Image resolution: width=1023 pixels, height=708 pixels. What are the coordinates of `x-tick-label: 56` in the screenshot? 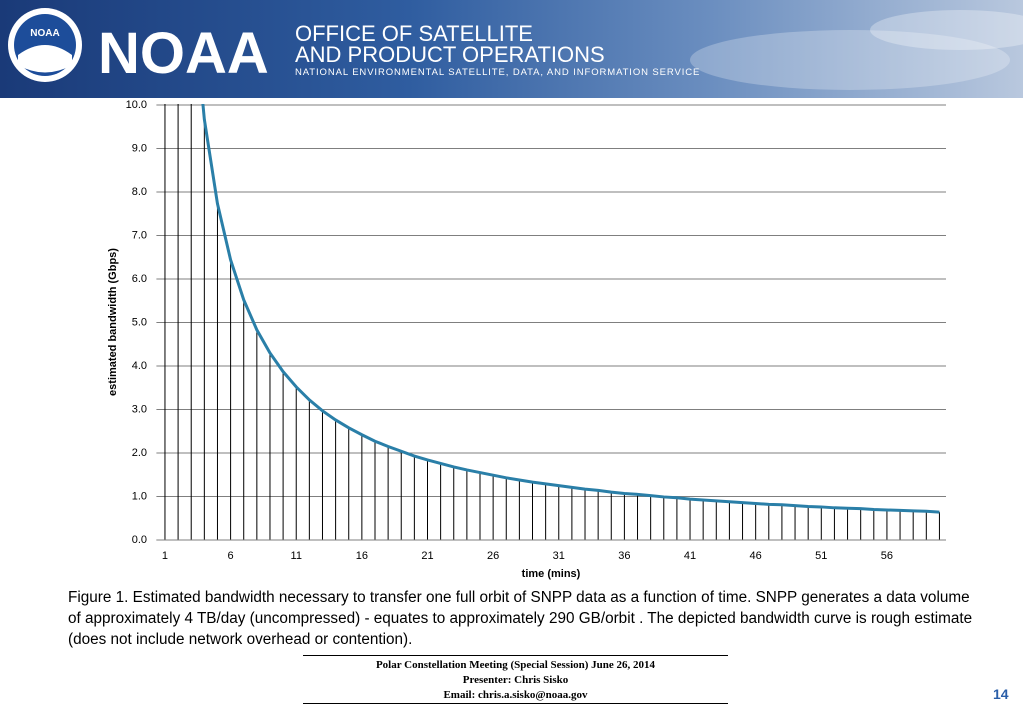 It's located at (887, 556).